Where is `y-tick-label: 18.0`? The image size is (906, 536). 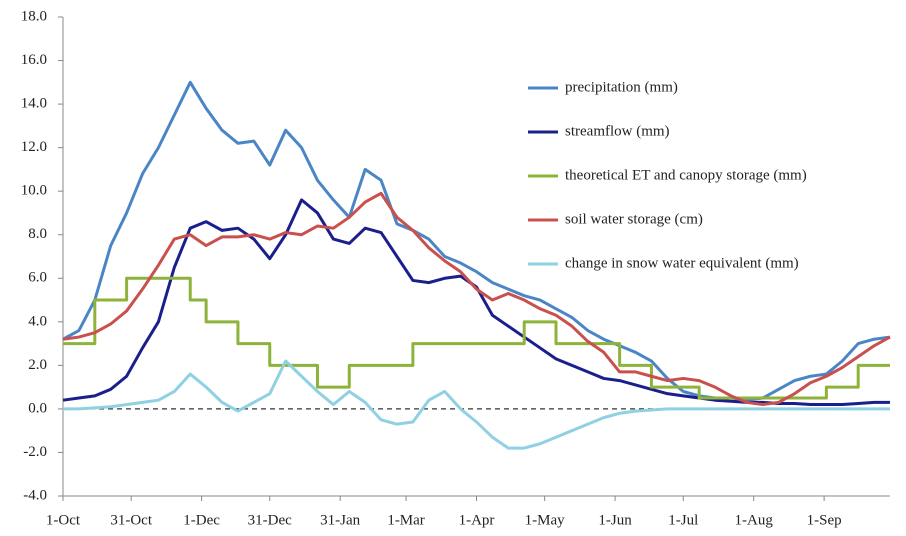
y-tick-label: 18.0 is located at coordinates (34, 16).